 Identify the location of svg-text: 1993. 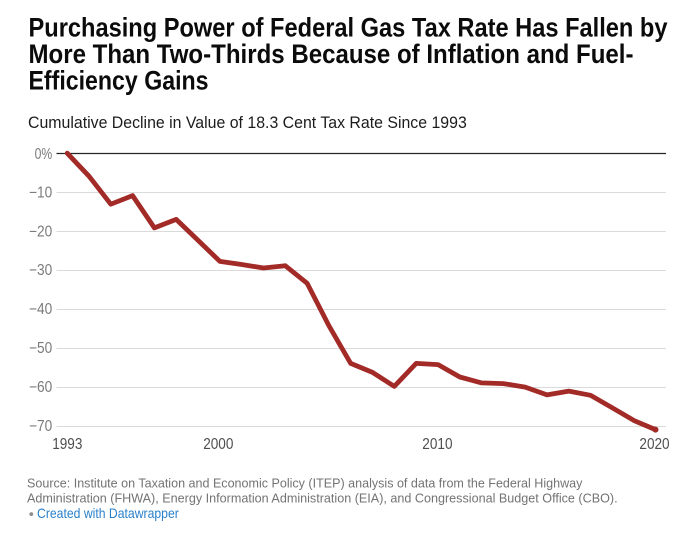
(67, 444).